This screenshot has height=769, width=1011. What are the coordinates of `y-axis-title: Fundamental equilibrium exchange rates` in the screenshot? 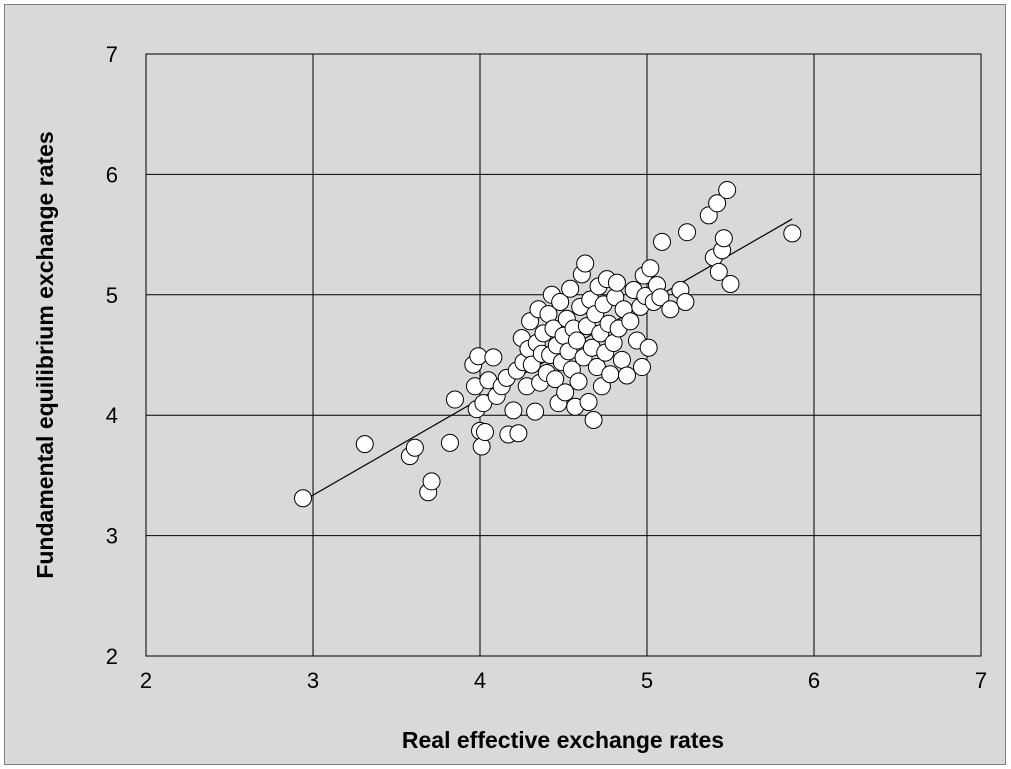 It's located at (45, 354).